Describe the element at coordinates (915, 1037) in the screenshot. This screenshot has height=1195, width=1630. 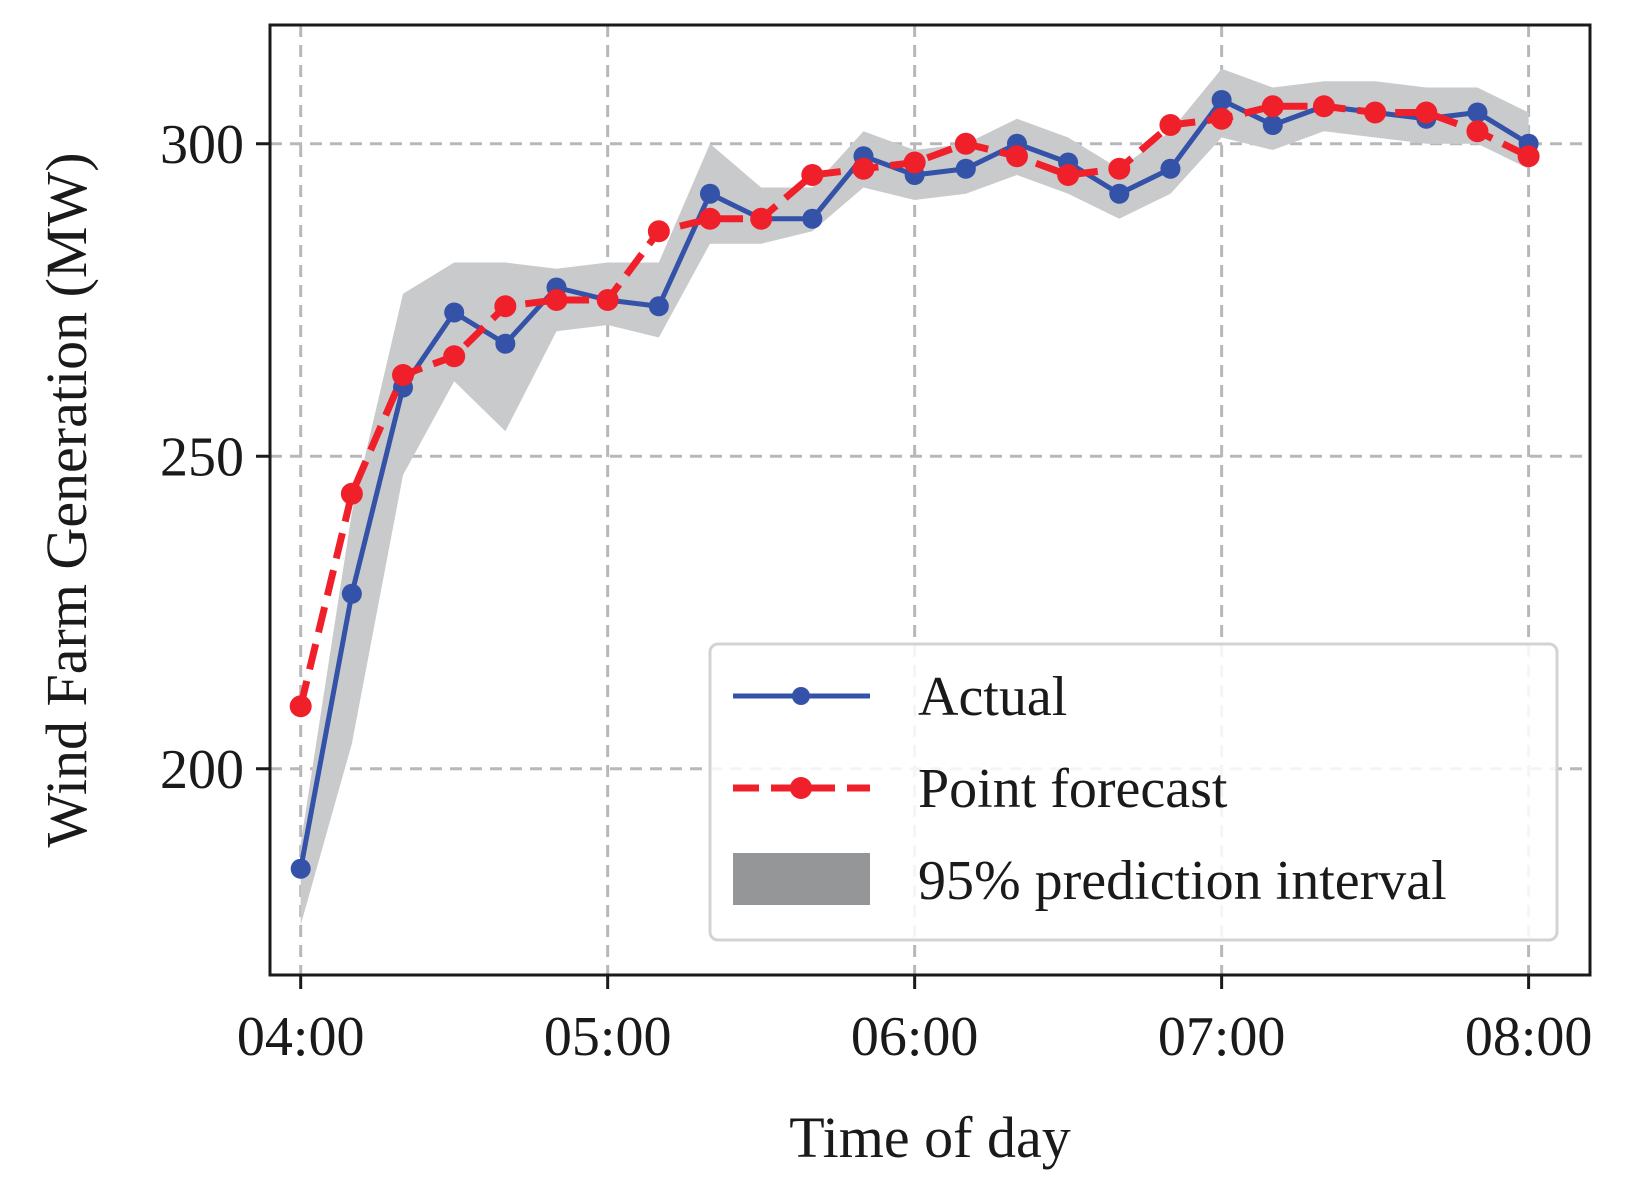
I see `x-tick-label: 06:00` at that location.